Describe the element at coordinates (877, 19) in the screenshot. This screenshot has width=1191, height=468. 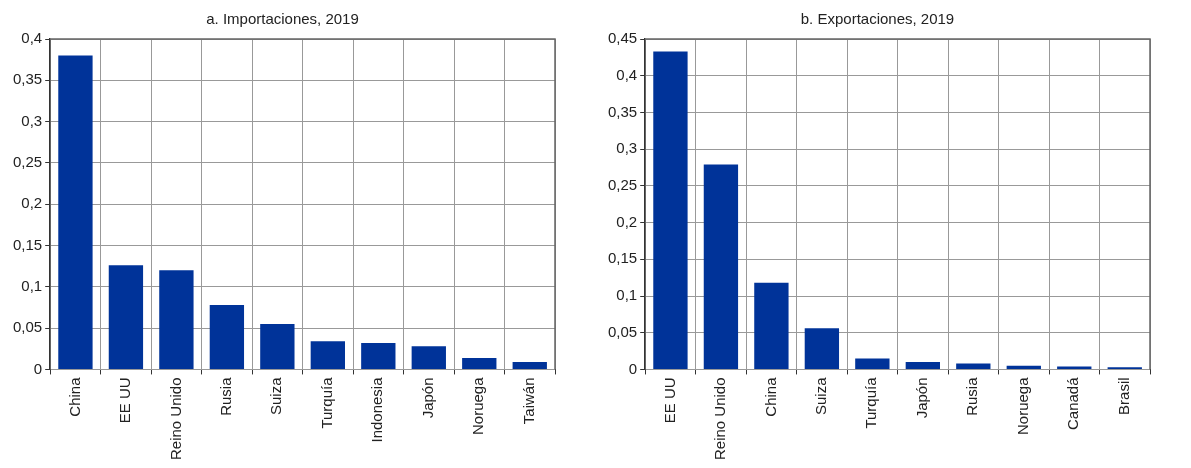
I see `chart-title: b. Exportaciones, 2019` at that location.